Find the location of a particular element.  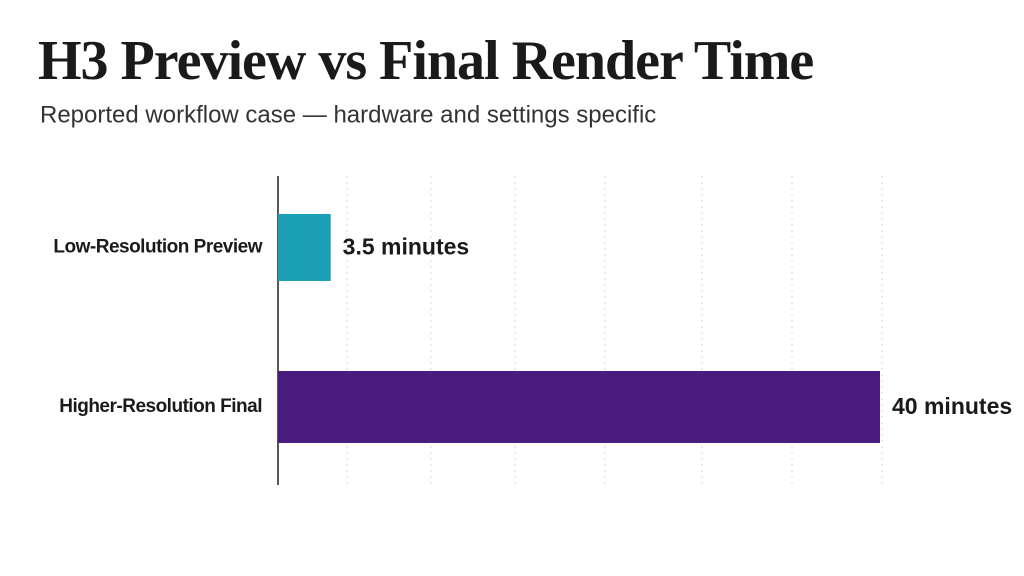

chart-title: H3 Preview vs Final Render Time is located at coordinates (425, 61).